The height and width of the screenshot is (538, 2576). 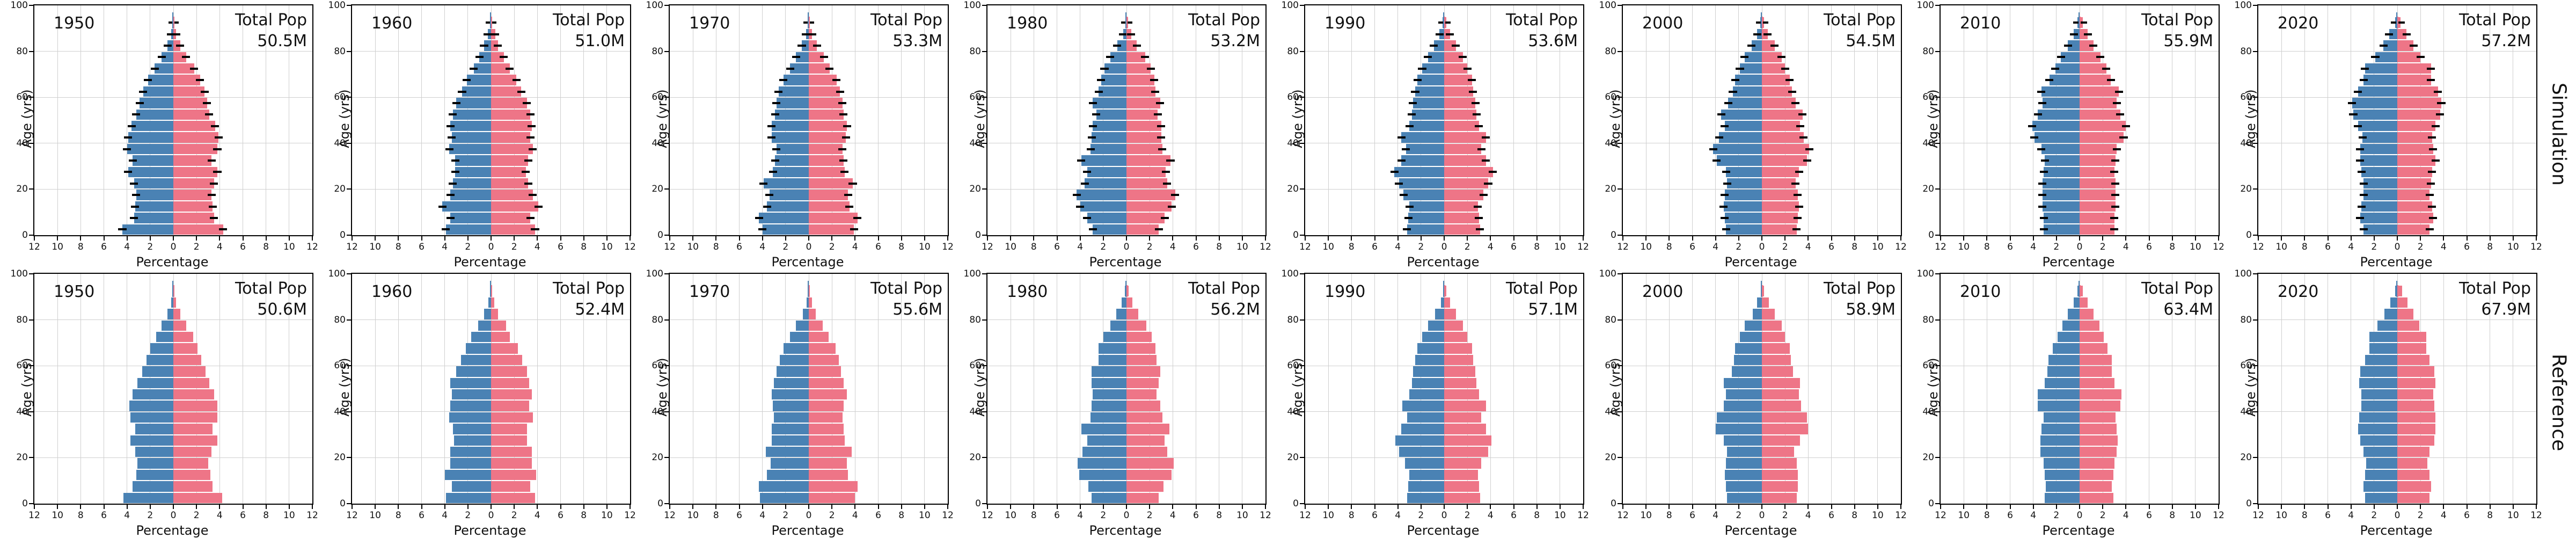 I want to click on female-95plus-spike, so click(x=2397, y=291).